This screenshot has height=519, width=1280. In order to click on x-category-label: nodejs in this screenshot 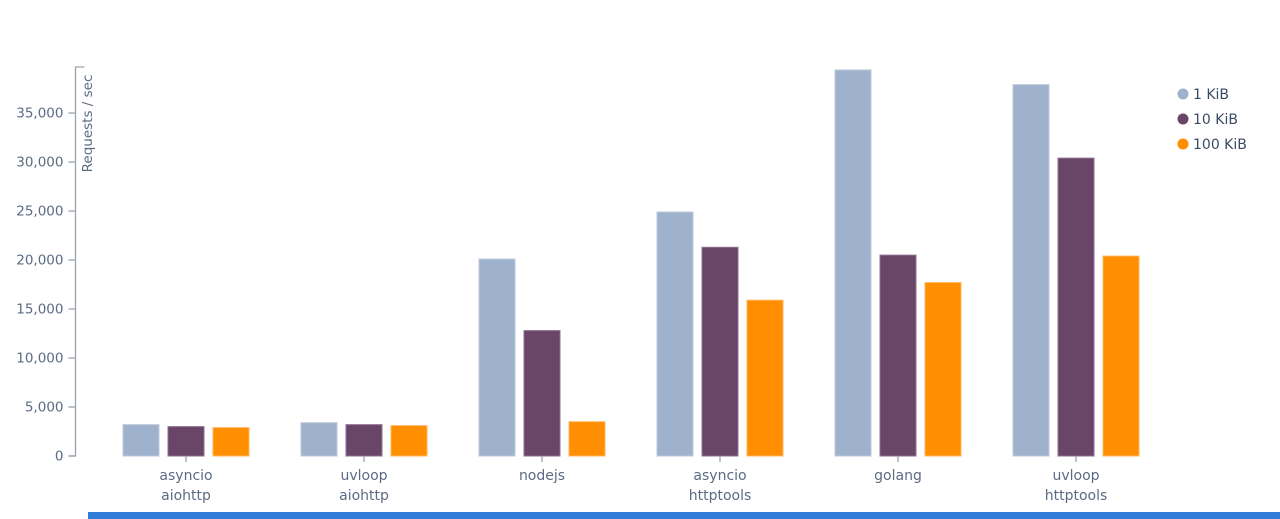, I will do `click(542, 476)`.